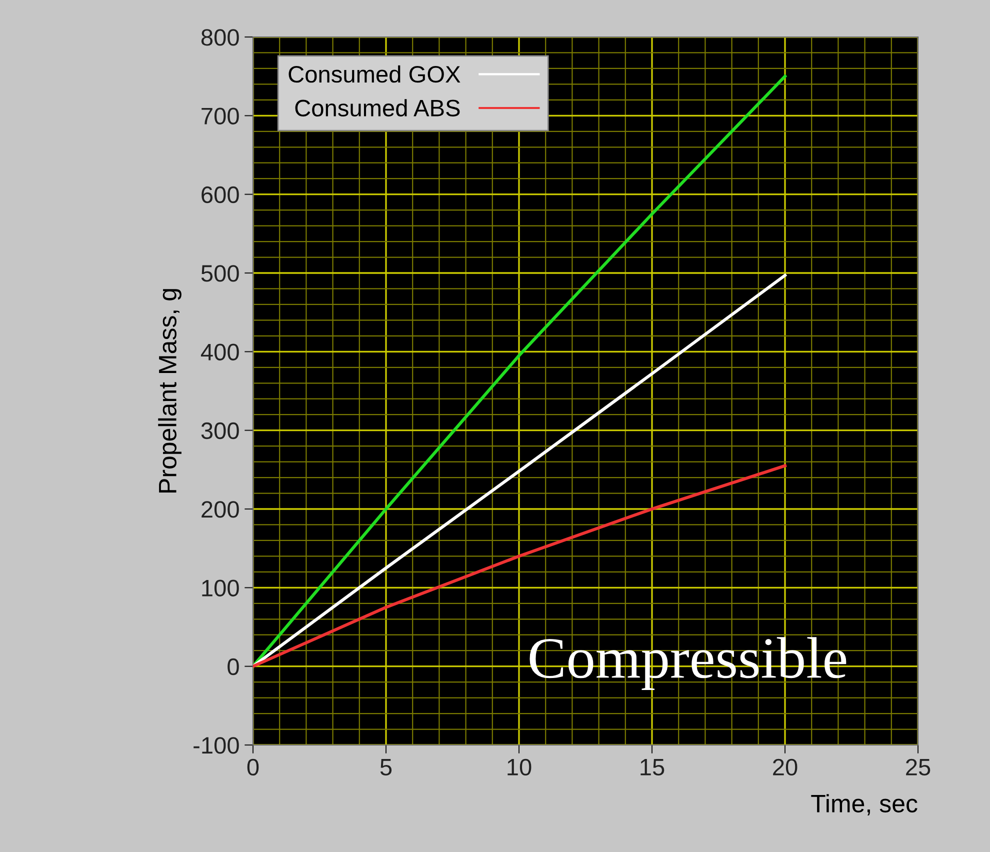  What do you see at coordinates (220, 195) in the screenshot?
I see `y-tick-label: 600` at bounding box center [220, 195].